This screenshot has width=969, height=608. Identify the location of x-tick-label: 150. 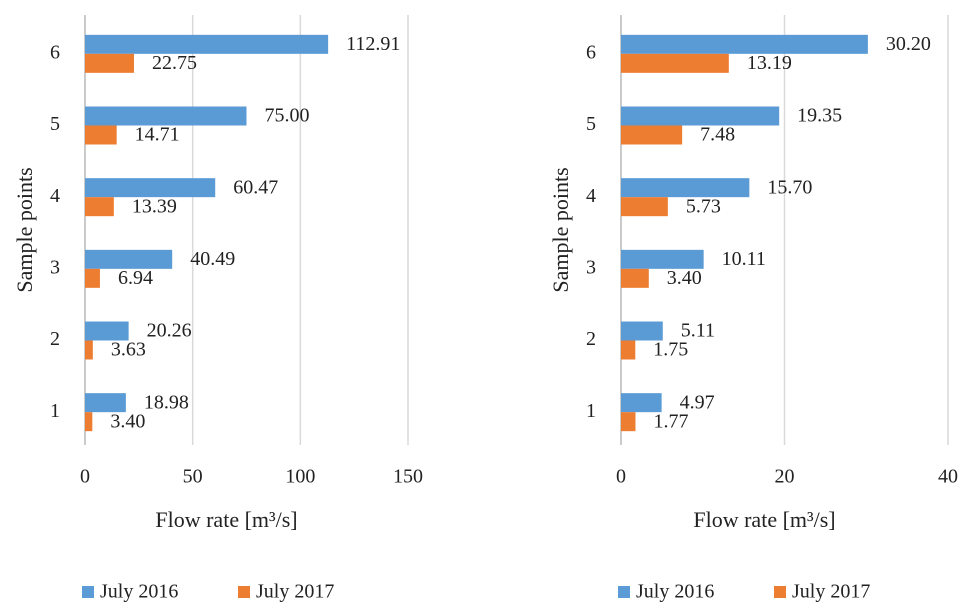
(408, 477).